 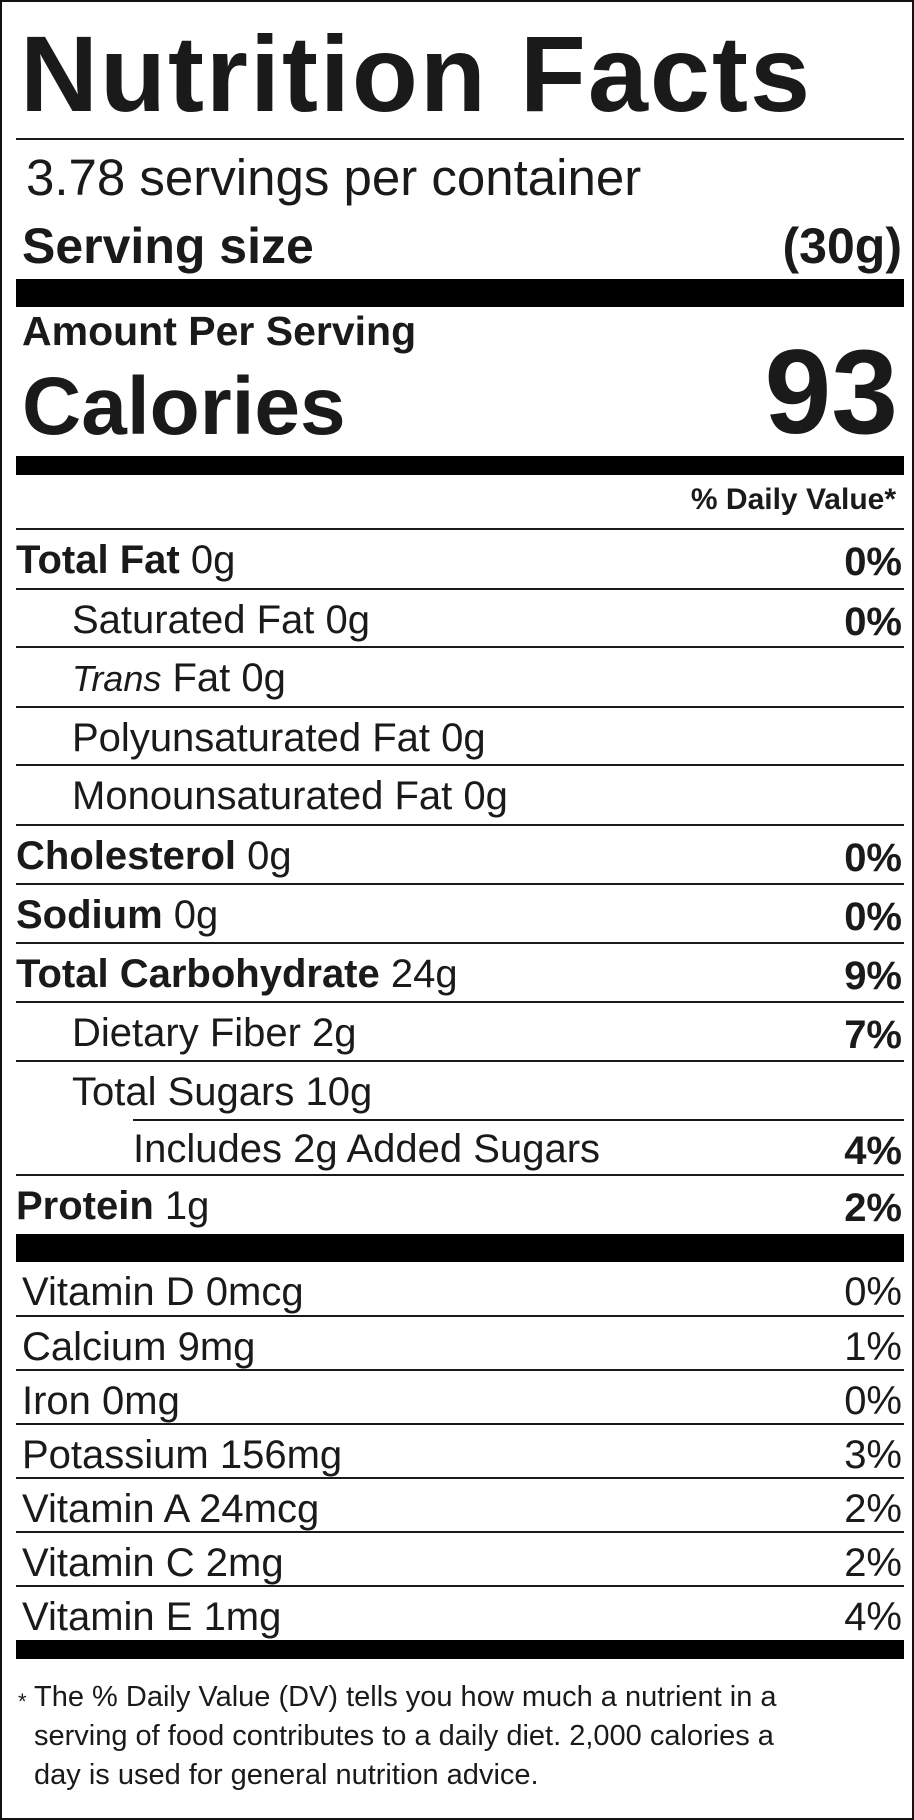 I want to click on nutrient-row-total-fat: Total Fat 0g 0%, so click(x=460, y=559).